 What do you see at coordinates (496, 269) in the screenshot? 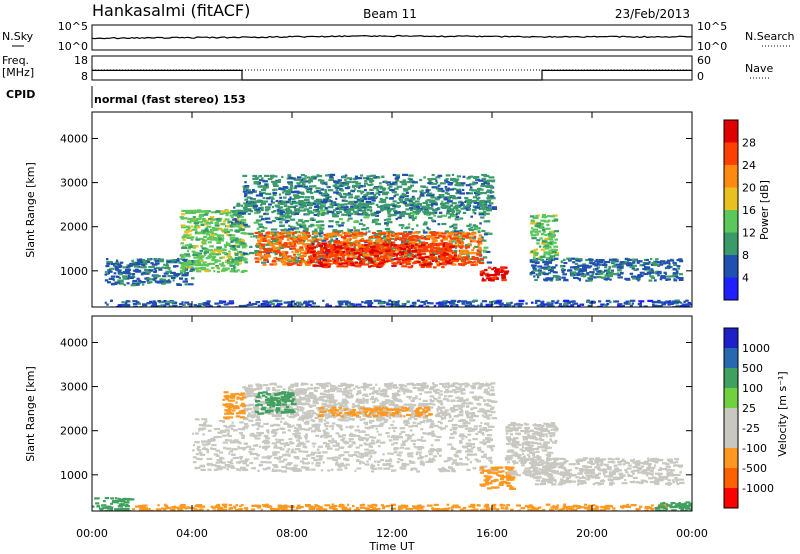
I see `power-region-7-cell` at bounding box center [496, 269].